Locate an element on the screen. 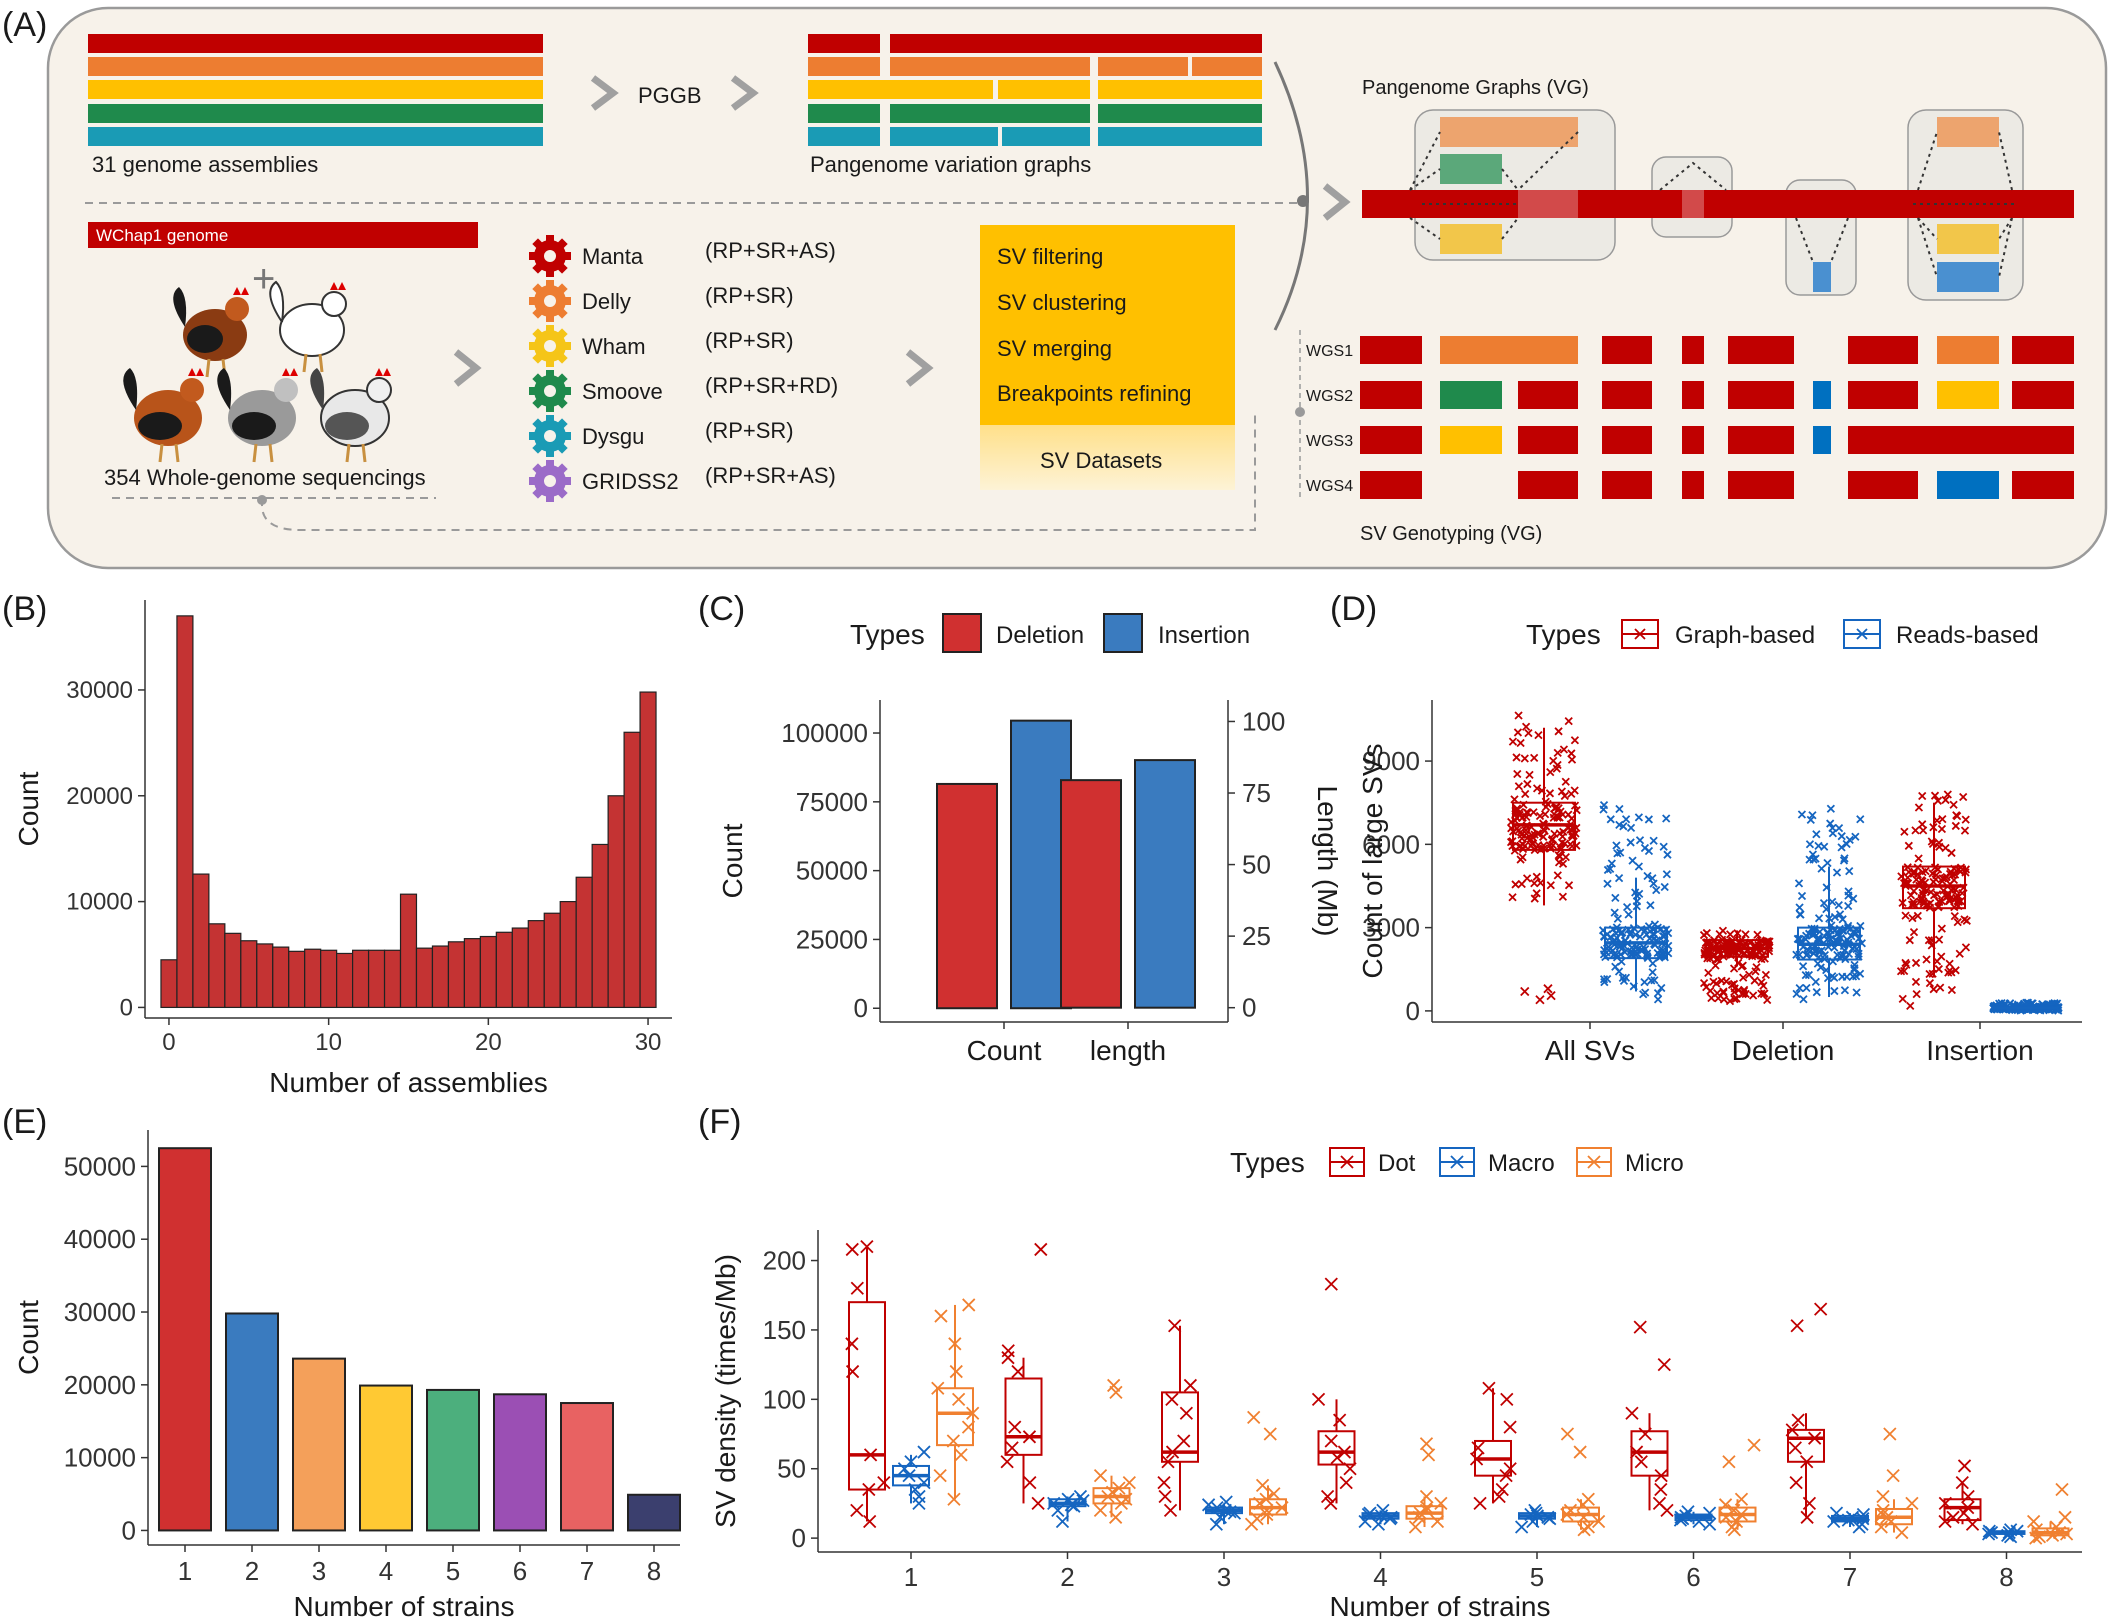 Image resolution: width=2118 pixels, height=1622 pixels. y-tick-label: 10000 is located at coordinates (100, 1458).